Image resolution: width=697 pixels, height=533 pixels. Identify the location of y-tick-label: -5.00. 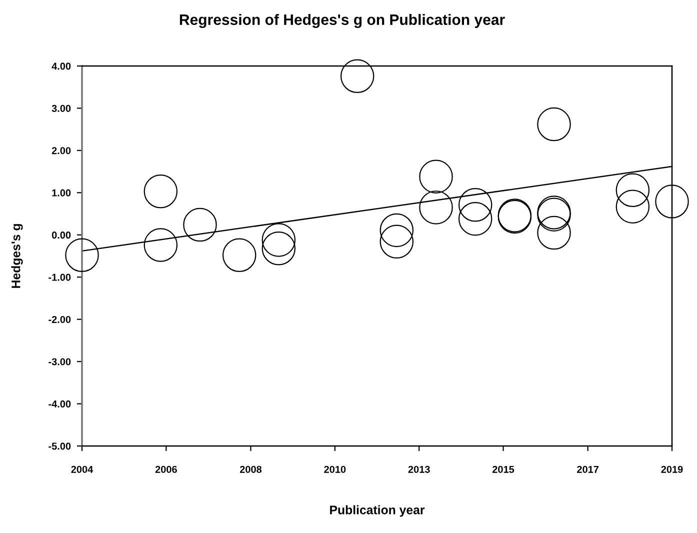
(59, 446).